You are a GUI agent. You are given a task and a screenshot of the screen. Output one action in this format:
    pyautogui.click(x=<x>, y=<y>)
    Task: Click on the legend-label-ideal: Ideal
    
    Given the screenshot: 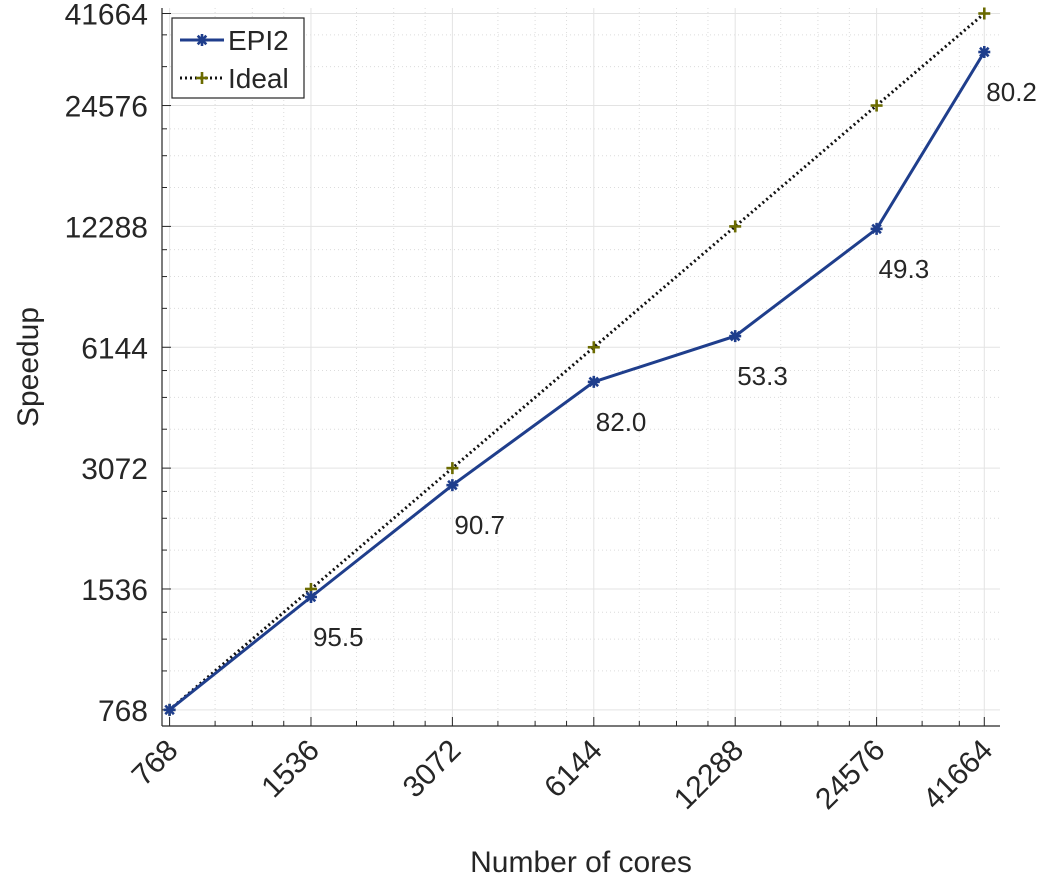 What is the action you would take?
    pyautogui.click(x=258, y=78)
    